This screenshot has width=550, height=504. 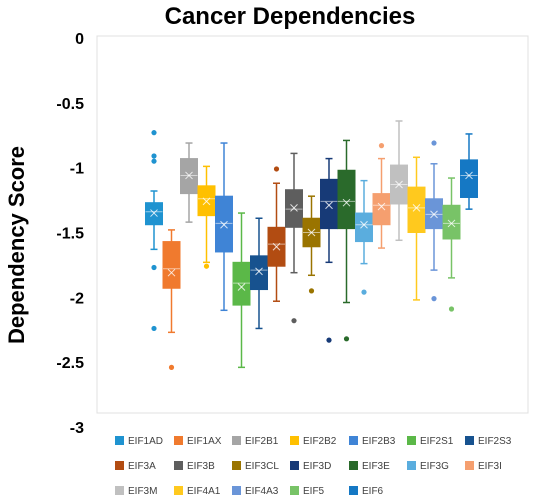 I want to click on legend-item-eif3i: EIF3I, so click(x=483, y=466).